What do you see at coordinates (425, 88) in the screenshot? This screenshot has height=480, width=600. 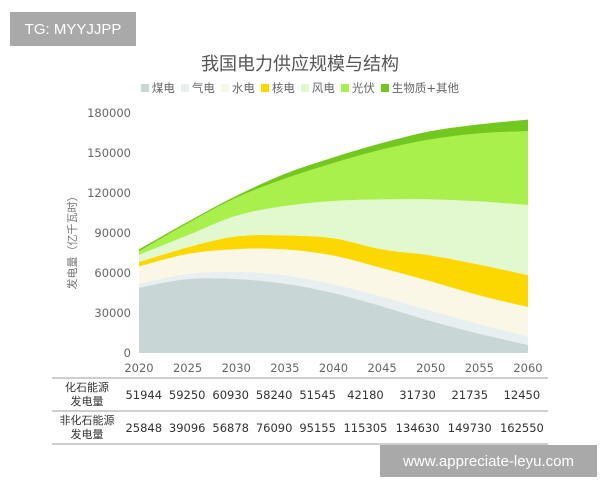 I see `legend-label: 生物质+其他` at bounding box center [425, 88].